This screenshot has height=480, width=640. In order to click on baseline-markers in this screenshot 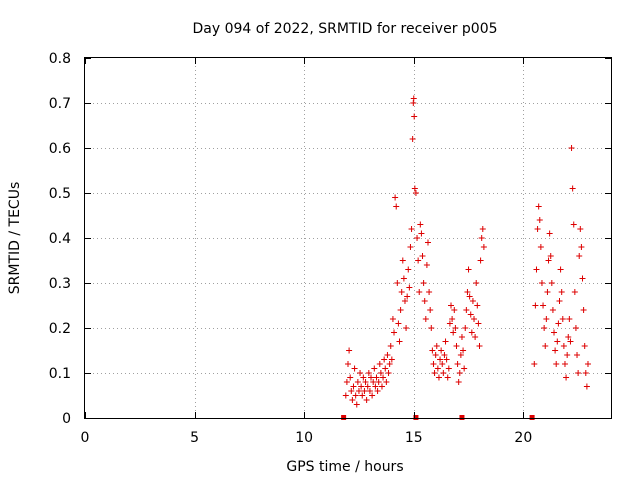, I will do `click(438, 417)`.